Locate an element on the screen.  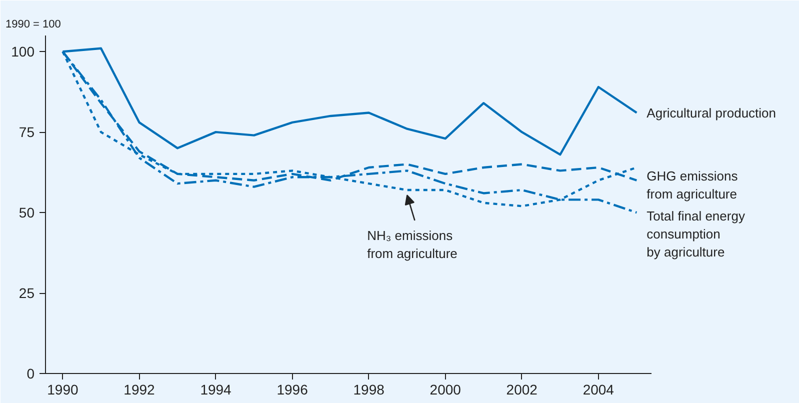
x-tick-label: 1994 is located at coordinates (216, 390).